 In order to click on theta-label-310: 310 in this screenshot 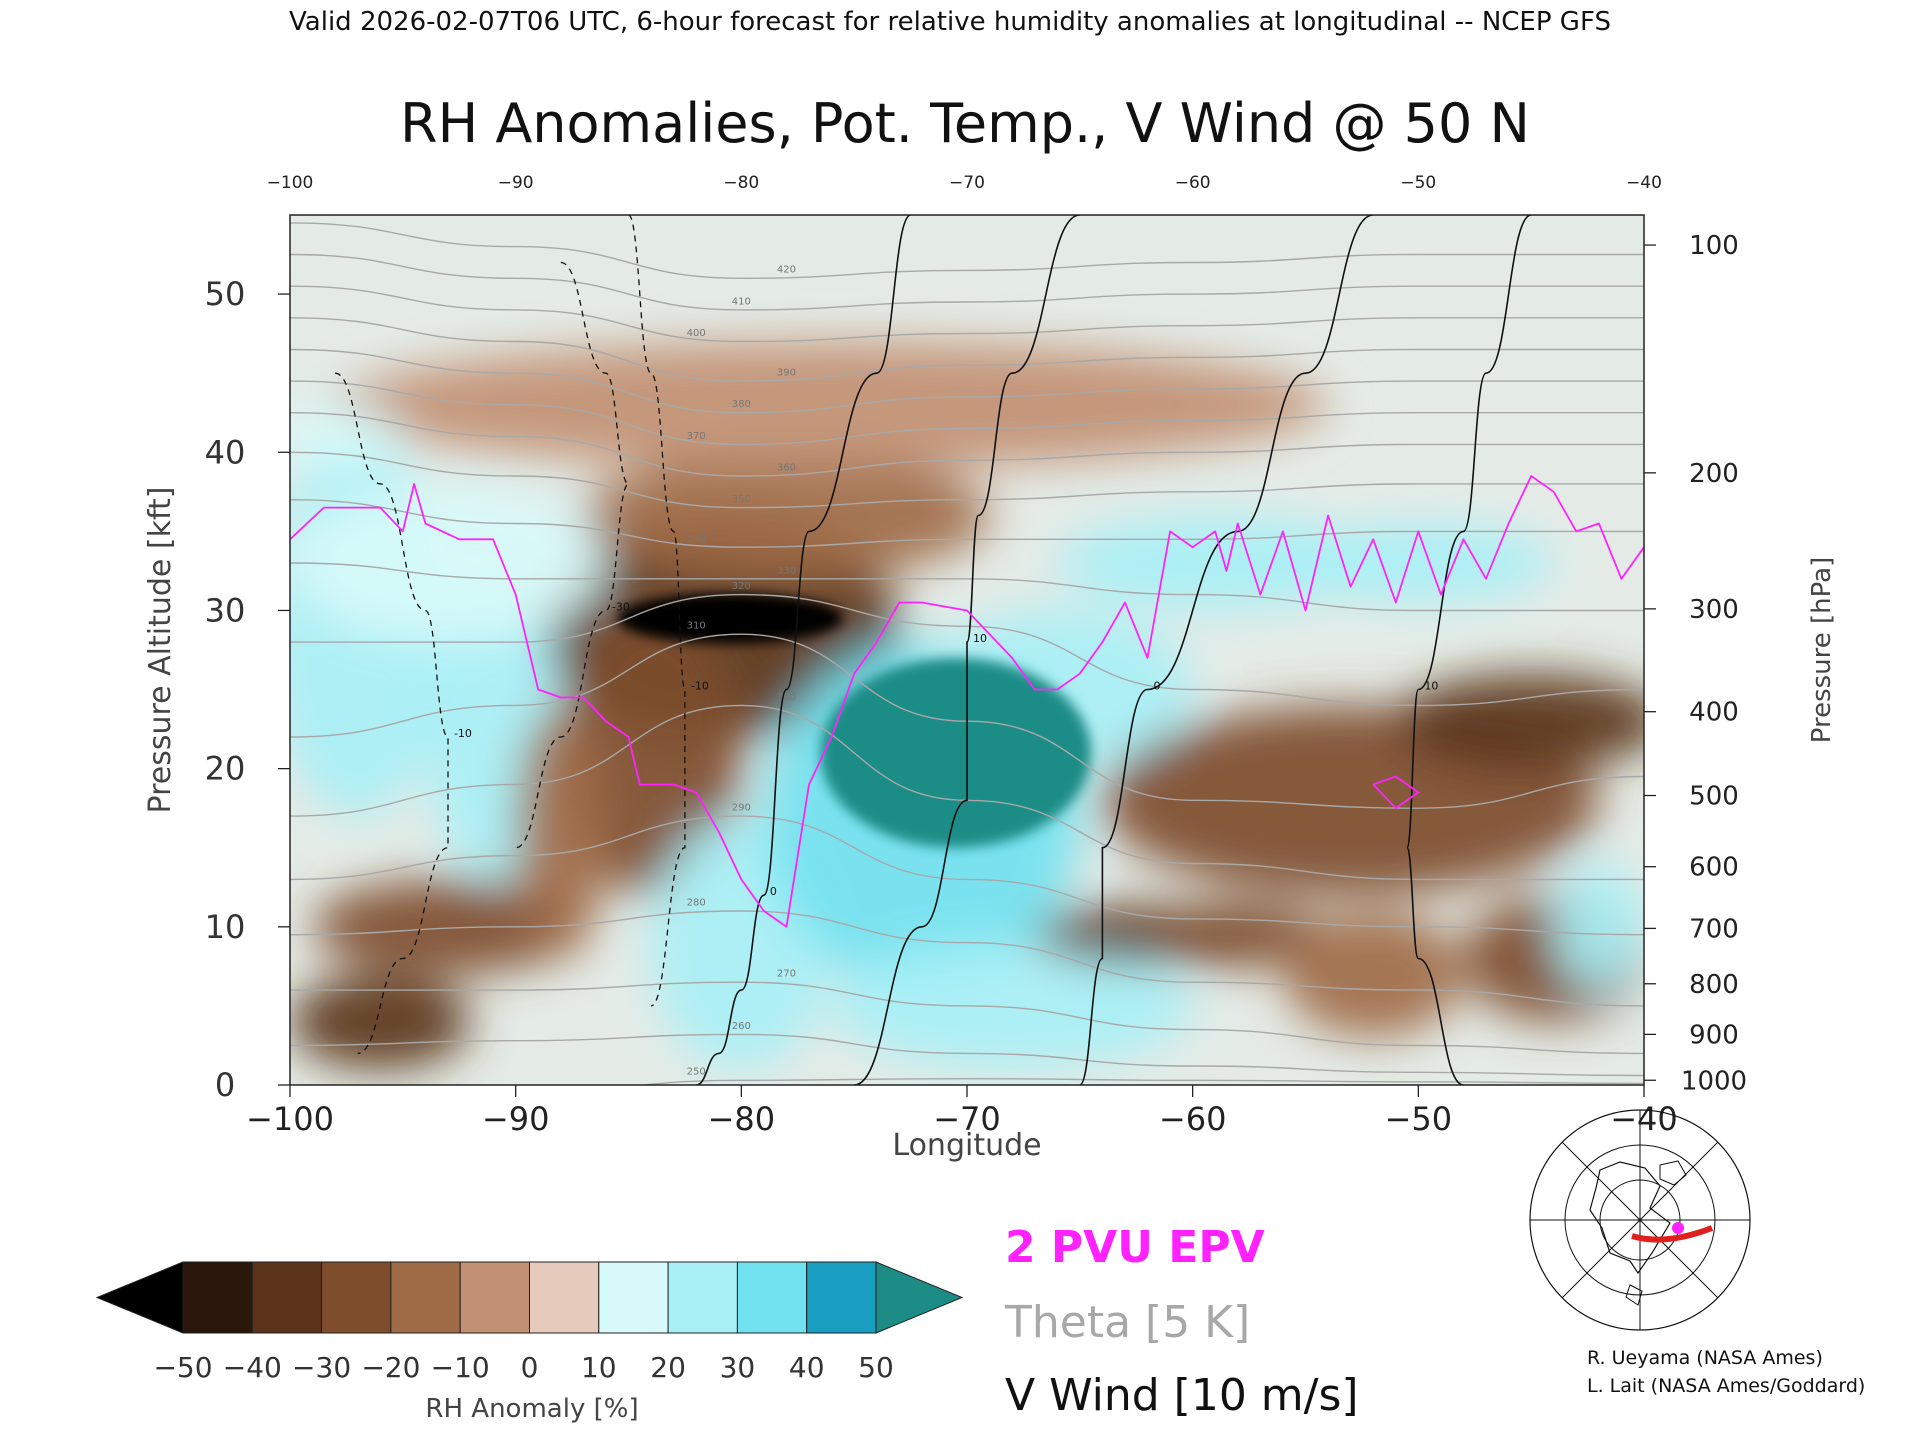, I will do `click(696, 626)`.